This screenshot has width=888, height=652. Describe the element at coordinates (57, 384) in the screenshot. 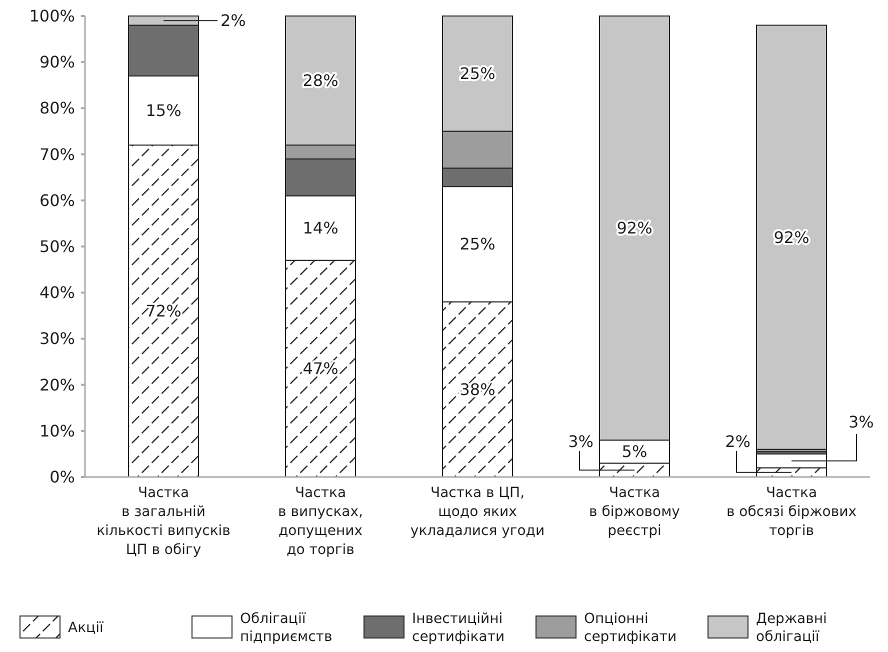

I see `y-tick-label: 20%` at that location.